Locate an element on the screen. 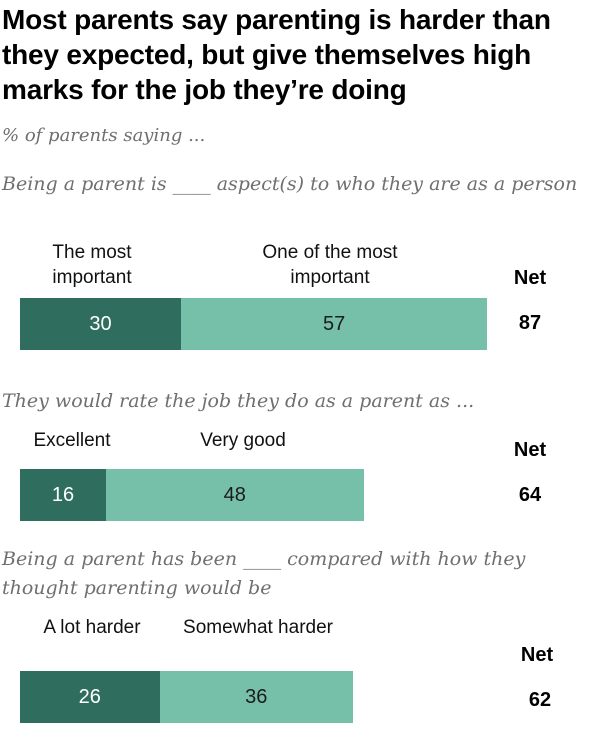 The width and height of the screenshot is (593, 740). net-label-1: Net is located at coordinates (530, 278).